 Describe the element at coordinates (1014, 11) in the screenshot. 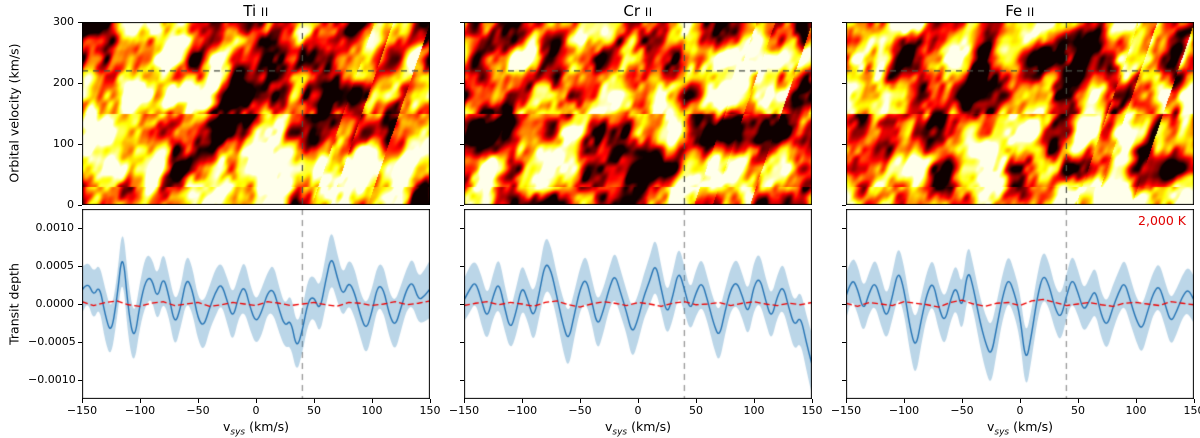

I see `species-label: Fe` at that location.